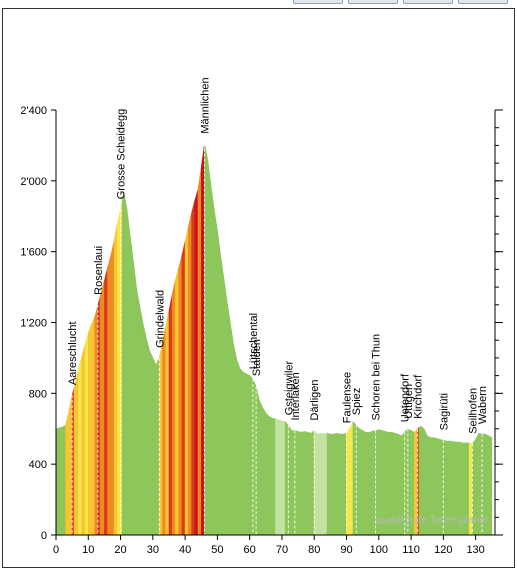  Describe the element at coordinates (409, 401) in the screenshot. I see `waypoint-label: Uttigen` at that location.